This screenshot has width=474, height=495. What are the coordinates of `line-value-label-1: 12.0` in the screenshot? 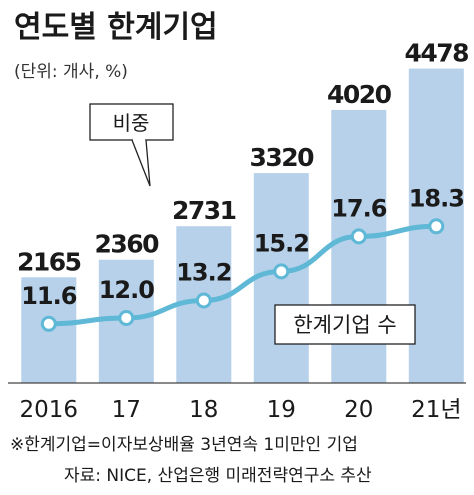 It's located at (127, 290).